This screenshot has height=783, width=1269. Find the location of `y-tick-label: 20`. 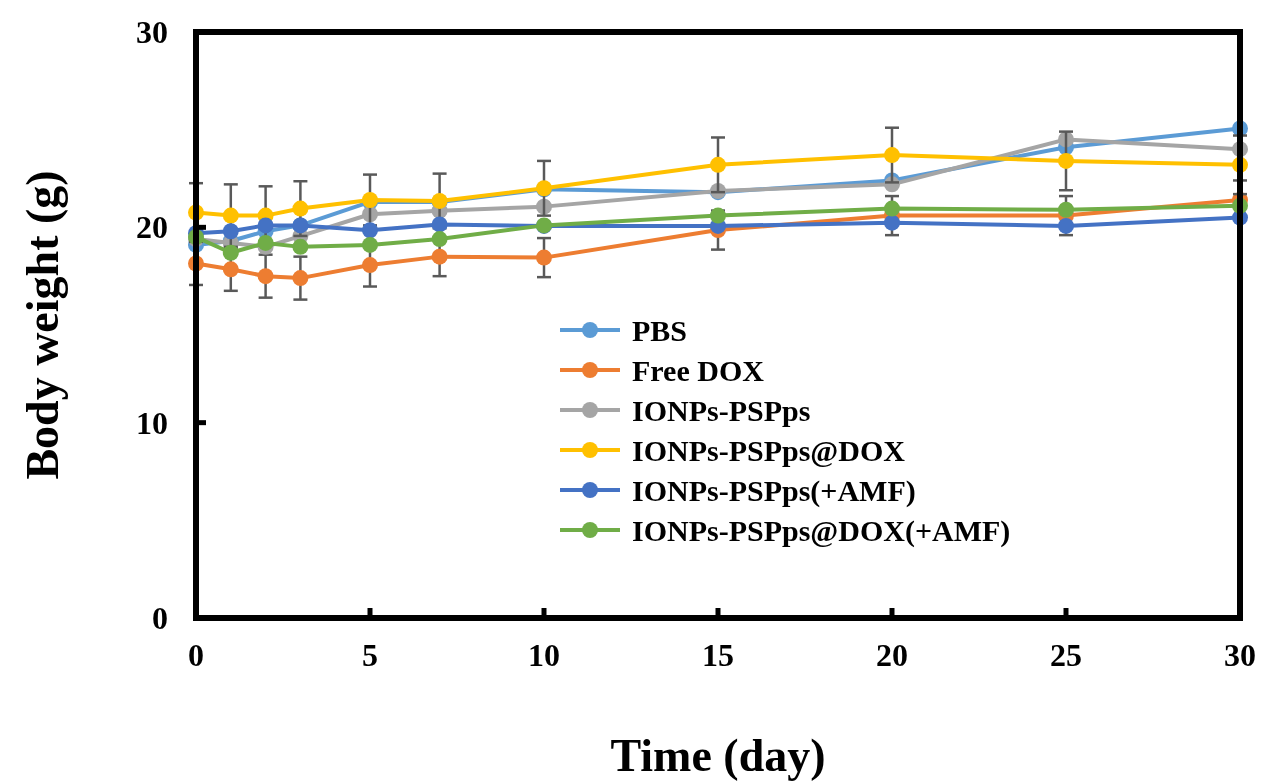

y-tick-label: 20 is located at coordinates (152, 227).